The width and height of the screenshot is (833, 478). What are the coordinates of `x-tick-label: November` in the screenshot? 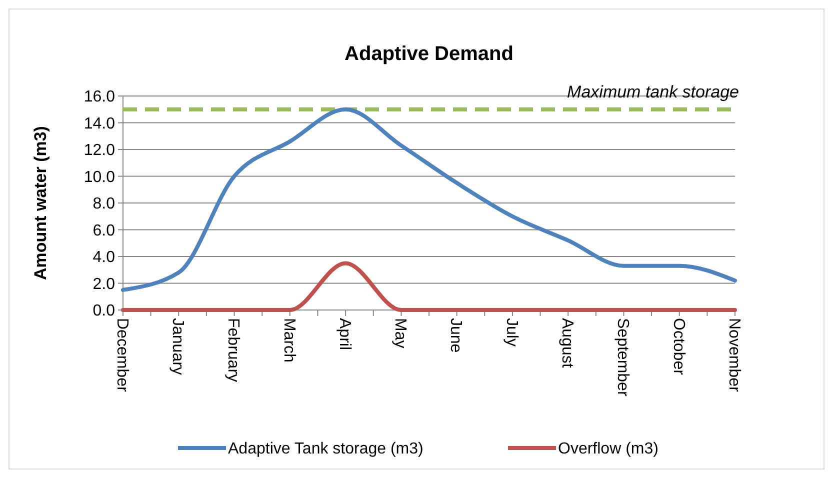 It's located at (733, 355).